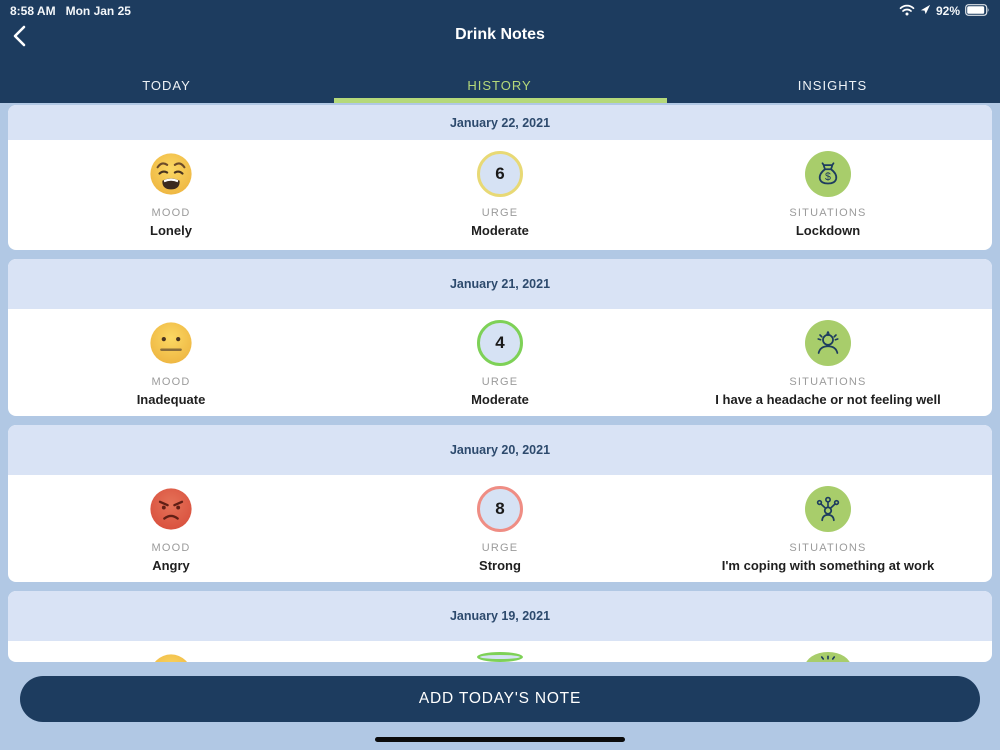  What do you see at coordinates (171, 174) in the screenshot?
I see `weary-face-emoji` at bounding box center [171, 174].